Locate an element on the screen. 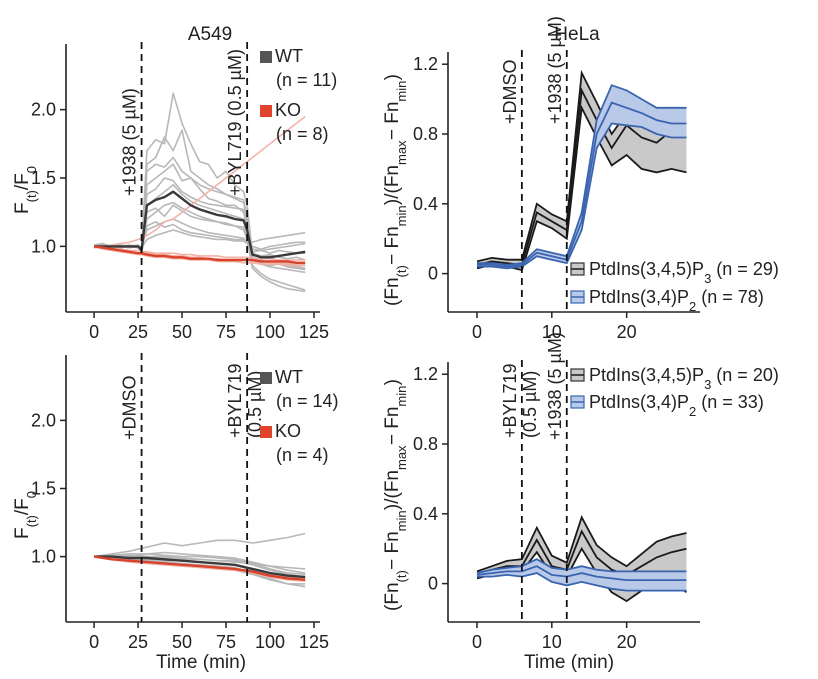 This screenshot has width=818, height=679. x-tick-label: 20 is located at coordinates (627, 642).